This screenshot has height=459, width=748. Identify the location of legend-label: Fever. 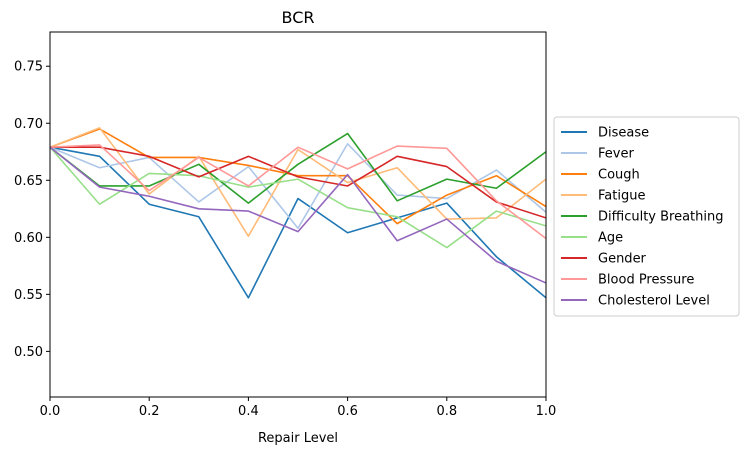
(616, 154).